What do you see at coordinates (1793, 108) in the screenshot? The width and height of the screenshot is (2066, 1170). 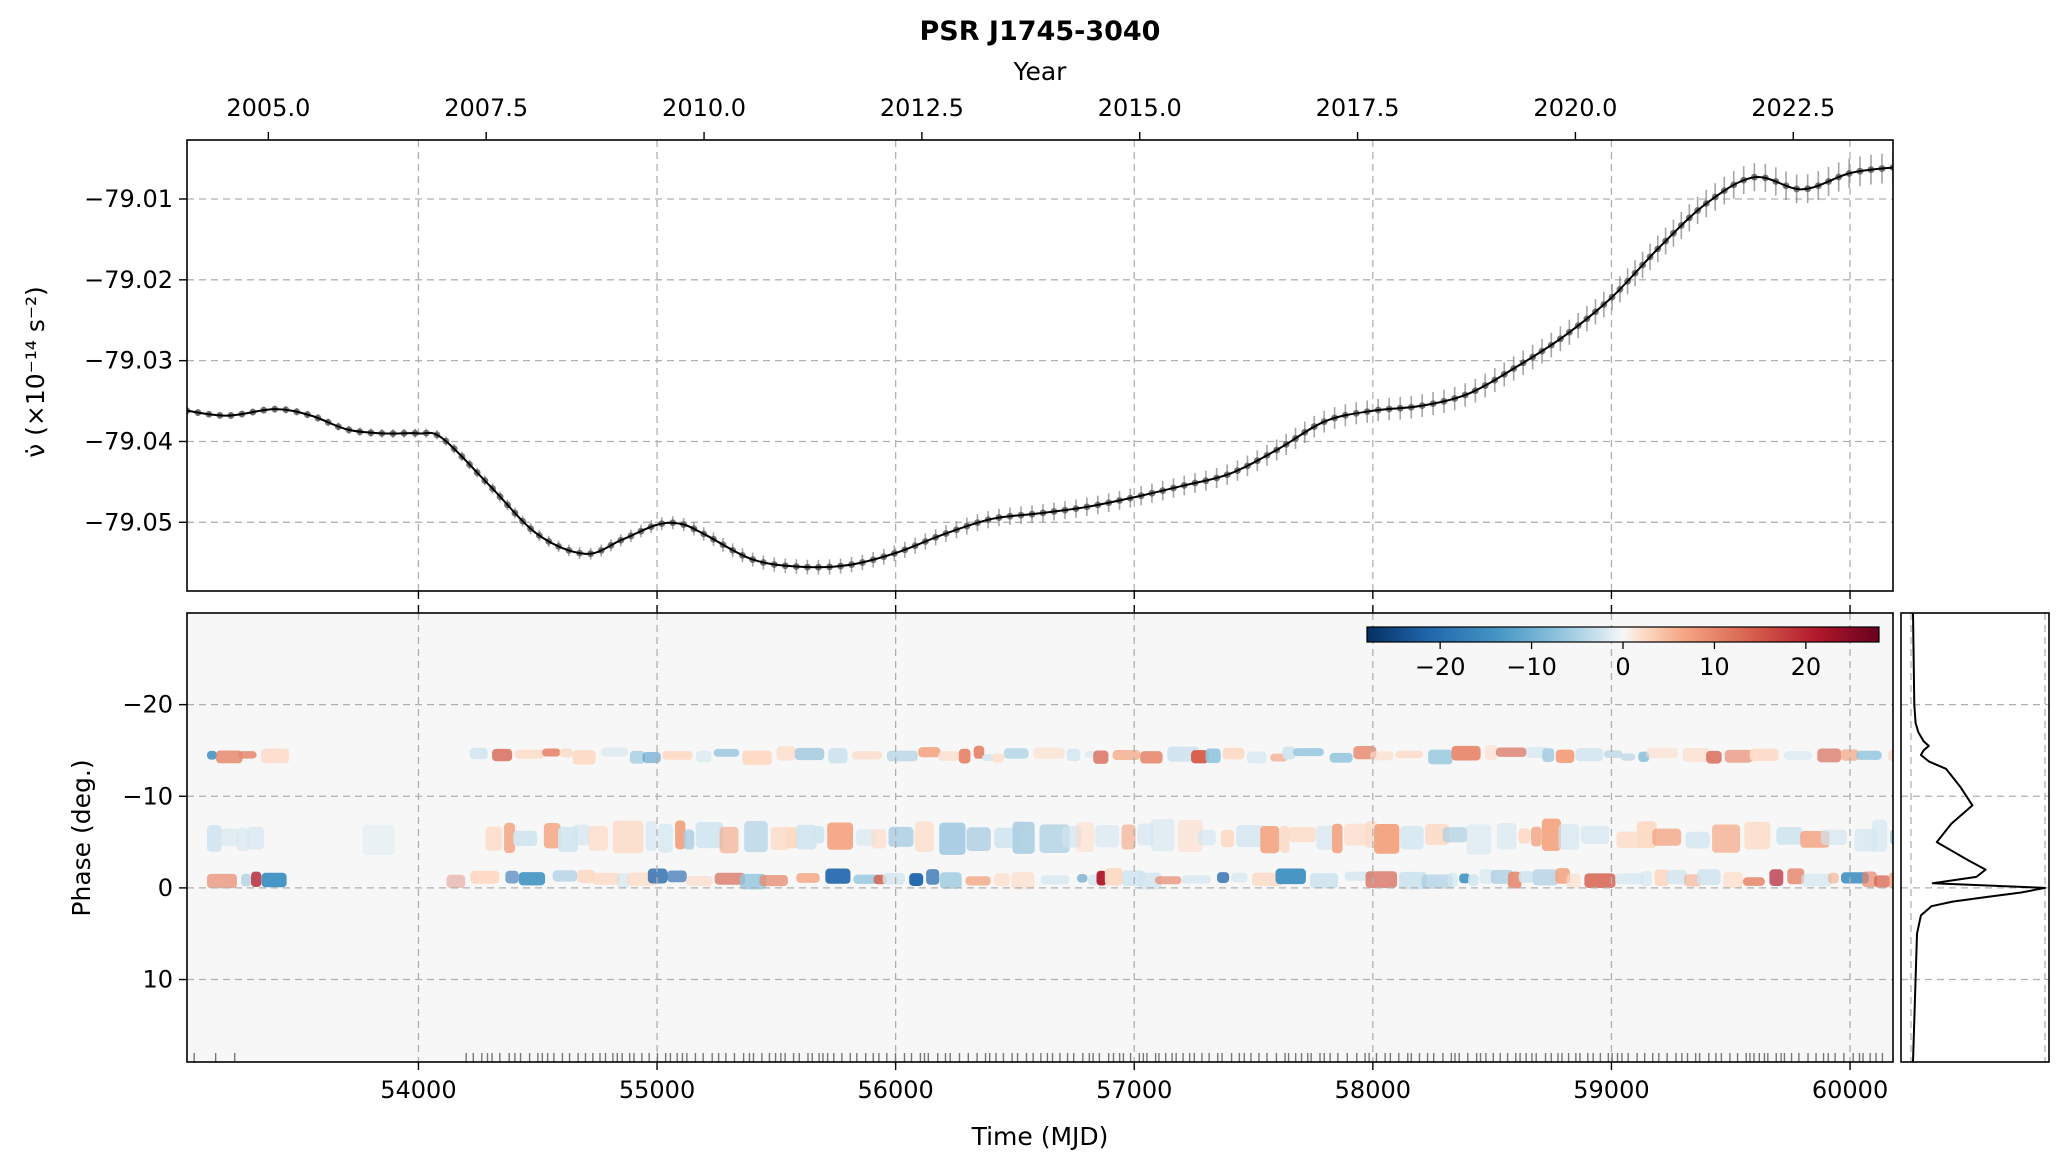 I see `year-tick-label-7: 2022.5` at bounding box center [1793, 108].